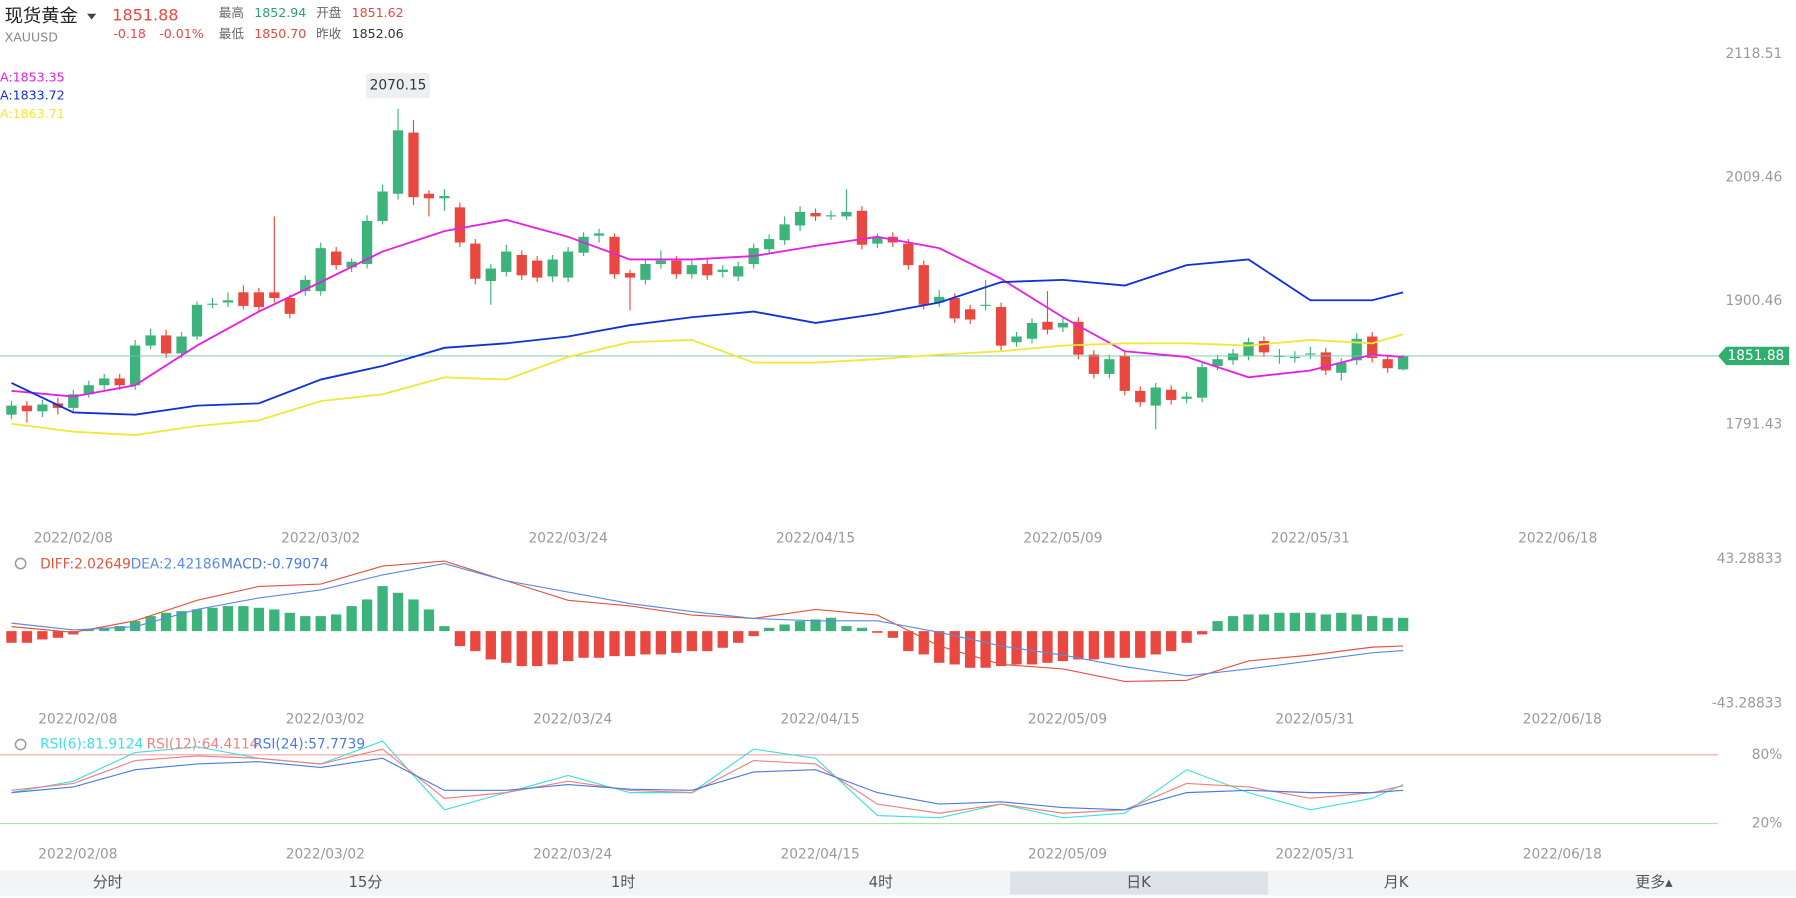  I want to click on x-tick-label: 2022/04/15, so click(820, 854).